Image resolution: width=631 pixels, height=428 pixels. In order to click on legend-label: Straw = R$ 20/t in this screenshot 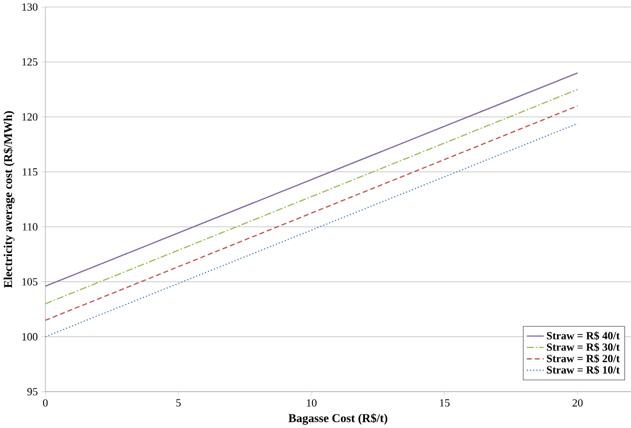, I will do `click(583, 358)`.